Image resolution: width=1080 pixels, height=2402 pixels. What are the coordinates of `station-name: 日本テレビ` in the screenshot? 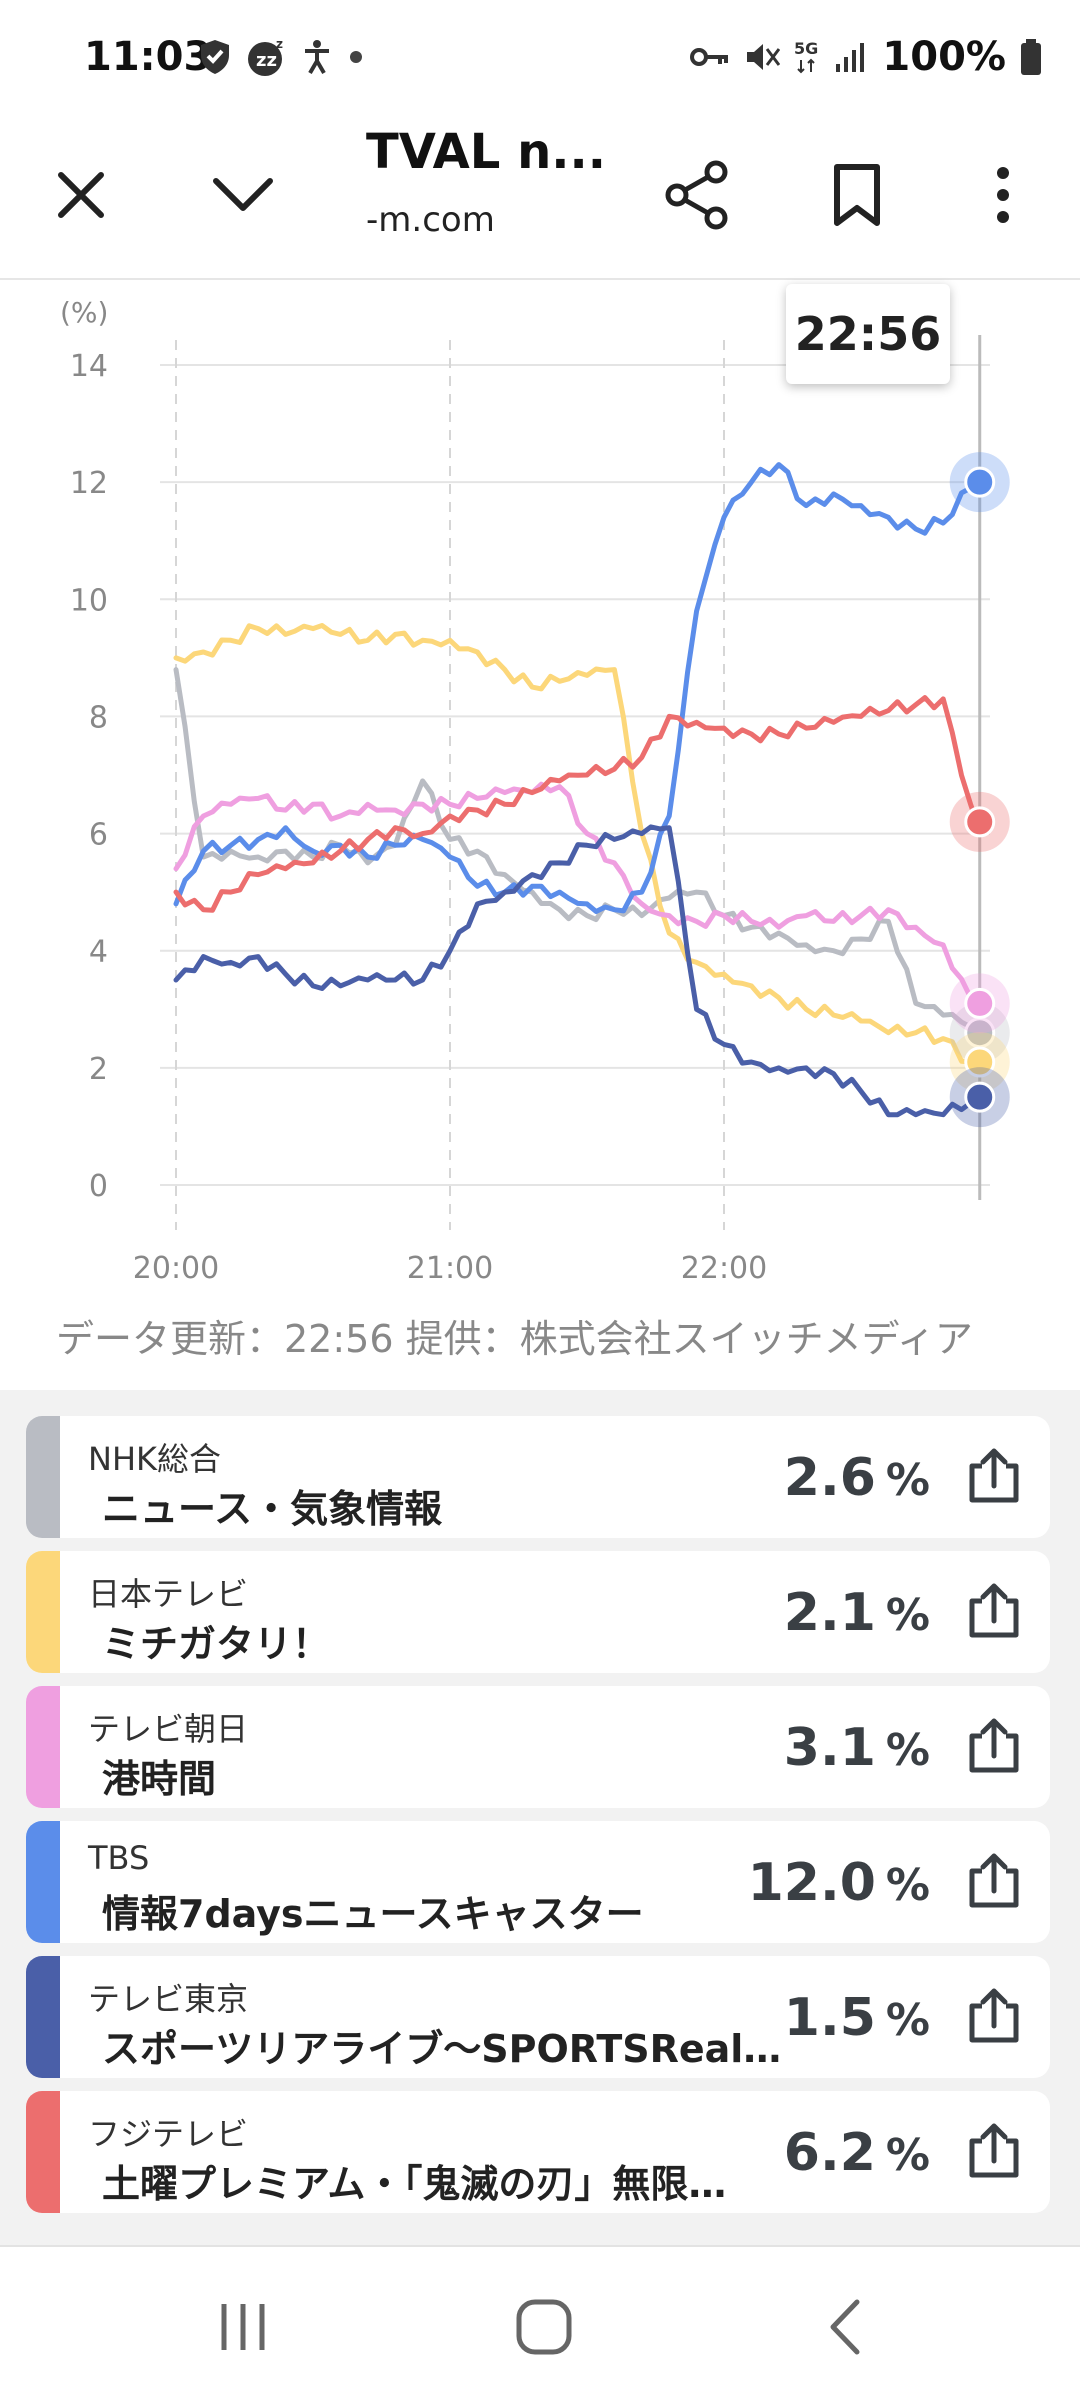 It's located at (168, 1594).